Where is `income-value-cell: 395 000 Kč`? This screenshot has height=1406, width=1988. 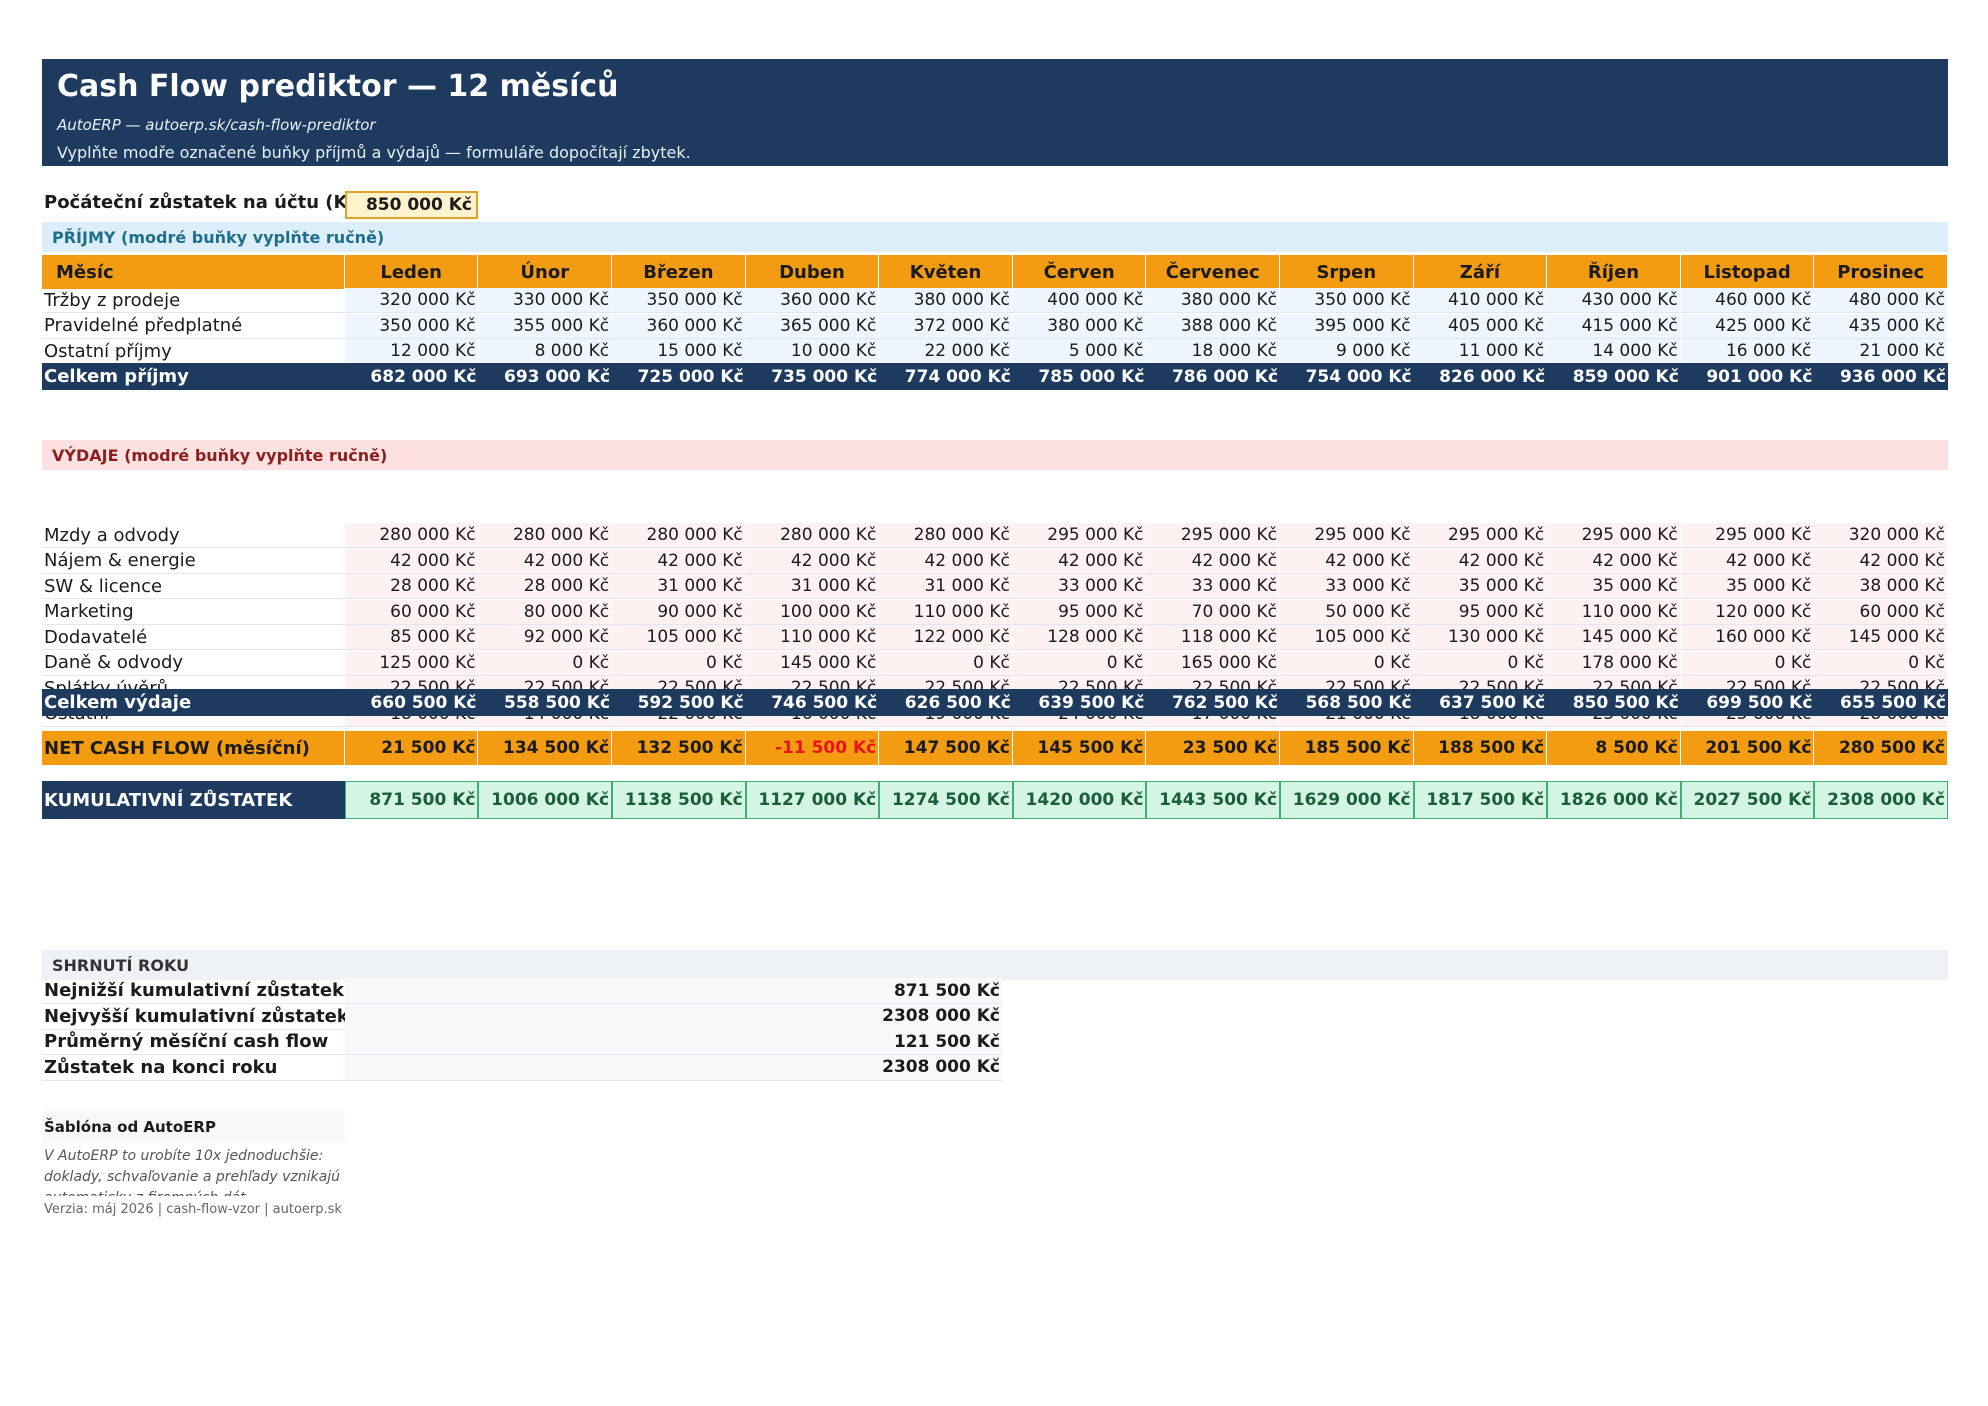
income-value-cell: 395 000 Kč is located at coordinates (1347, 325).